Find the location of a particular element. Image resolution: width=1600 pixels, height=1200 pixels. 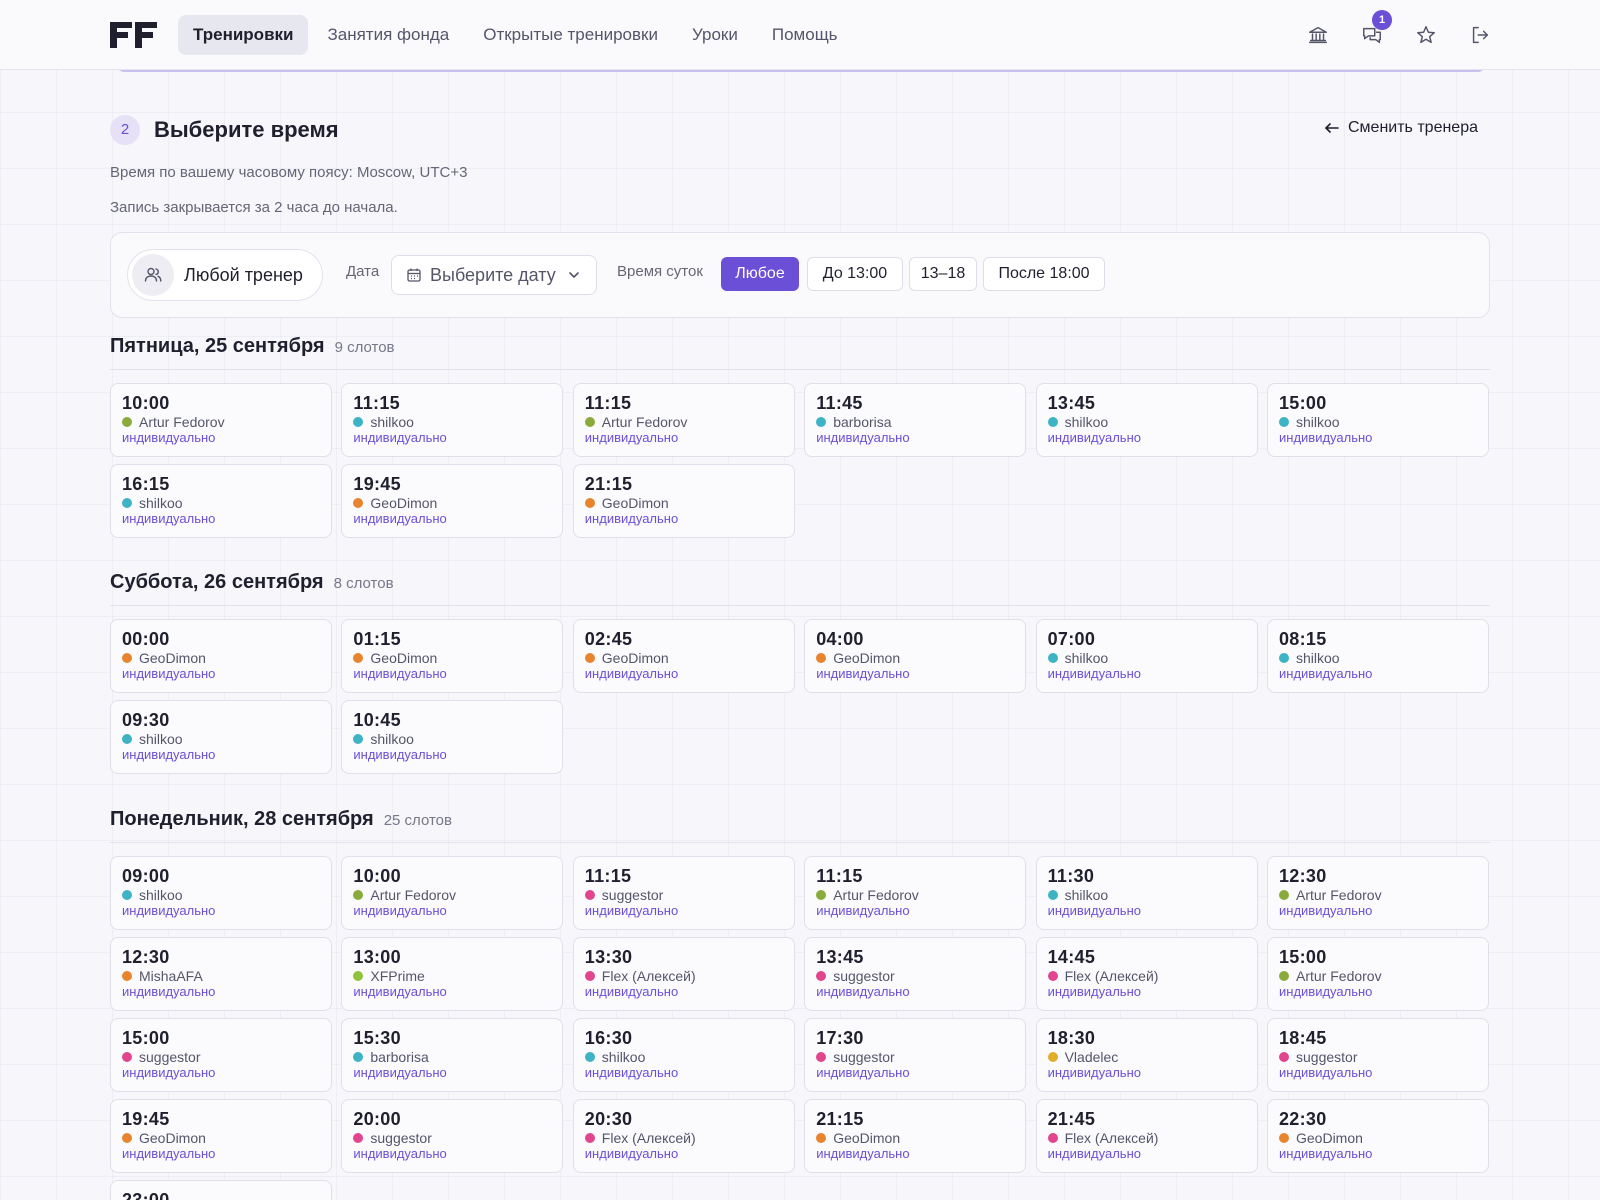

slot-trainer: suggestor is located at coordinates (915, 1057).